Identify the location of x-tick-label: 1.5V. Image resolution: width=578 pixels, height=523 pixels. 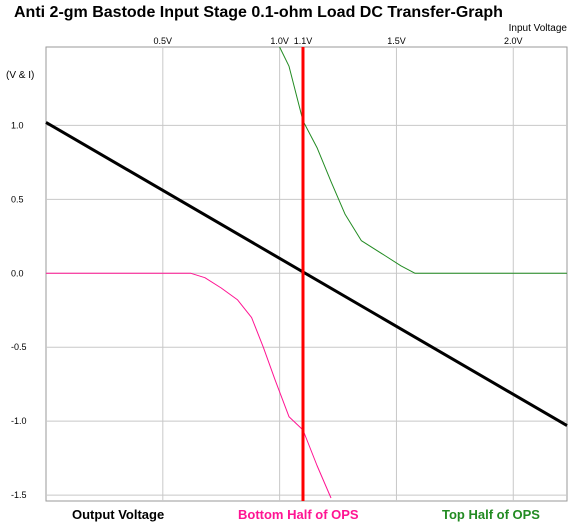
(396, 41).